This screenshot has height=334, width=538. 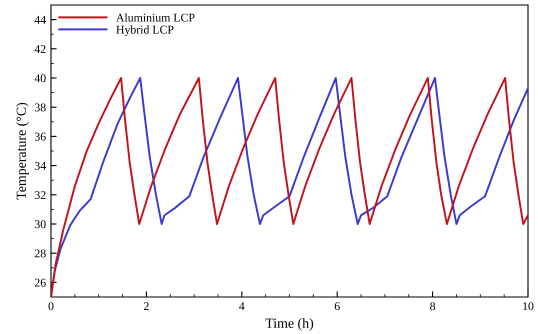 What do you see at coordinates (40, 107) in the screenshot?
I see `y-tick-label: 38` at bounding box center [40, 107].